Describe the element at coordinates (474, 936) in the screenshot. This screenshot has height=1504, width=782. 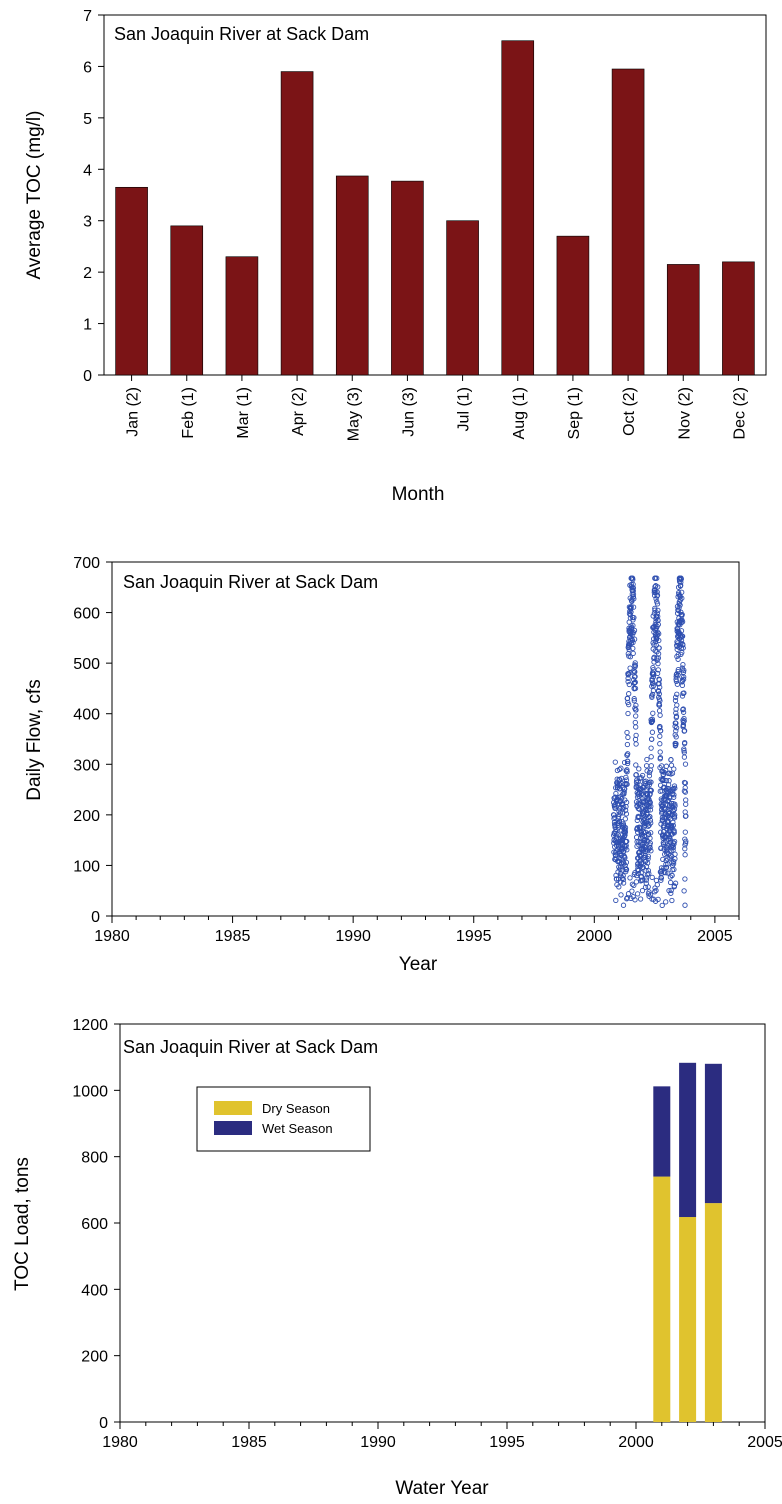
I see `x-tick-label: 1995` at that location.